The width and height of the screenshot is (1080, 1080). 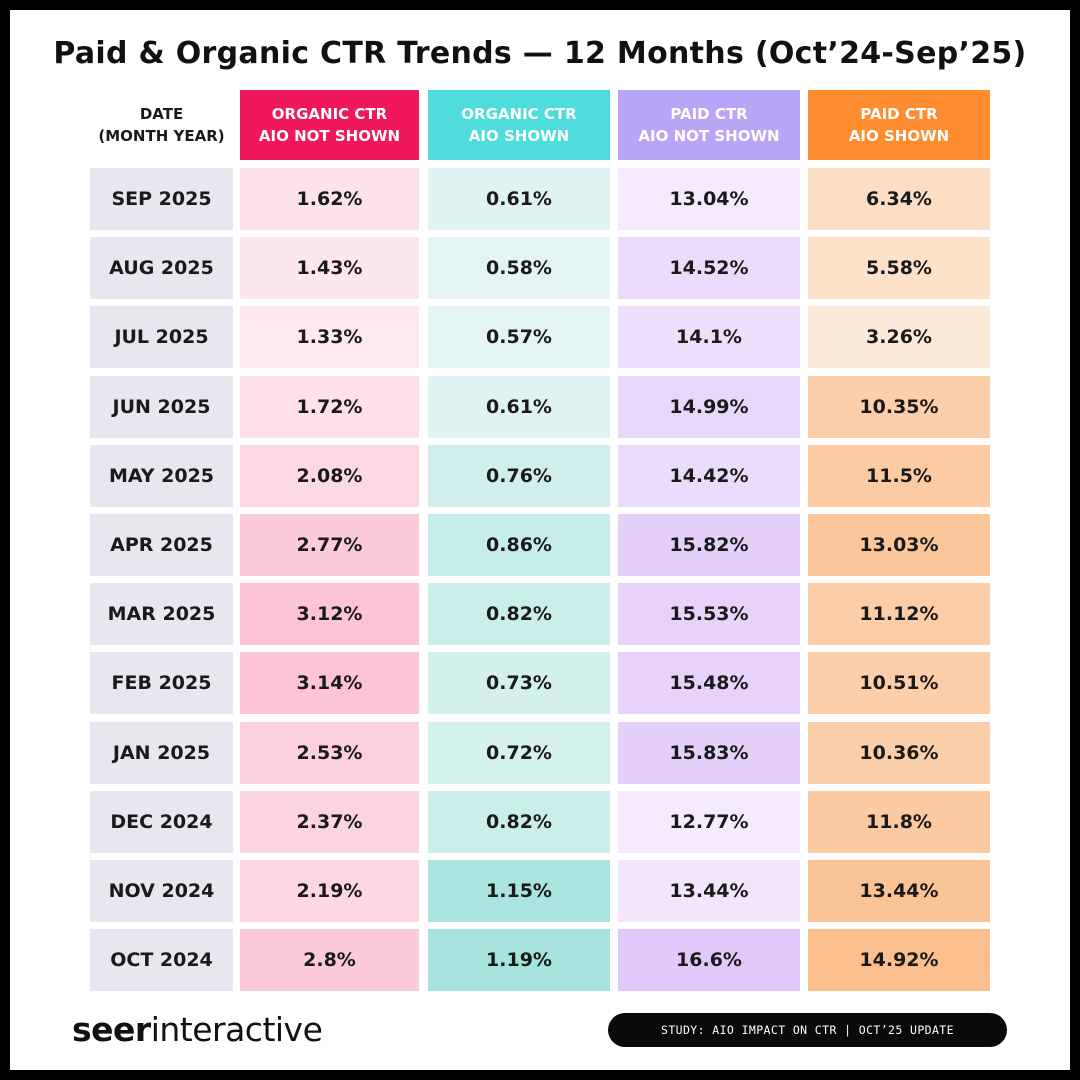 I want to click on value-cell-organic-not-shown: 3.14%, so click(x=329, y=683).